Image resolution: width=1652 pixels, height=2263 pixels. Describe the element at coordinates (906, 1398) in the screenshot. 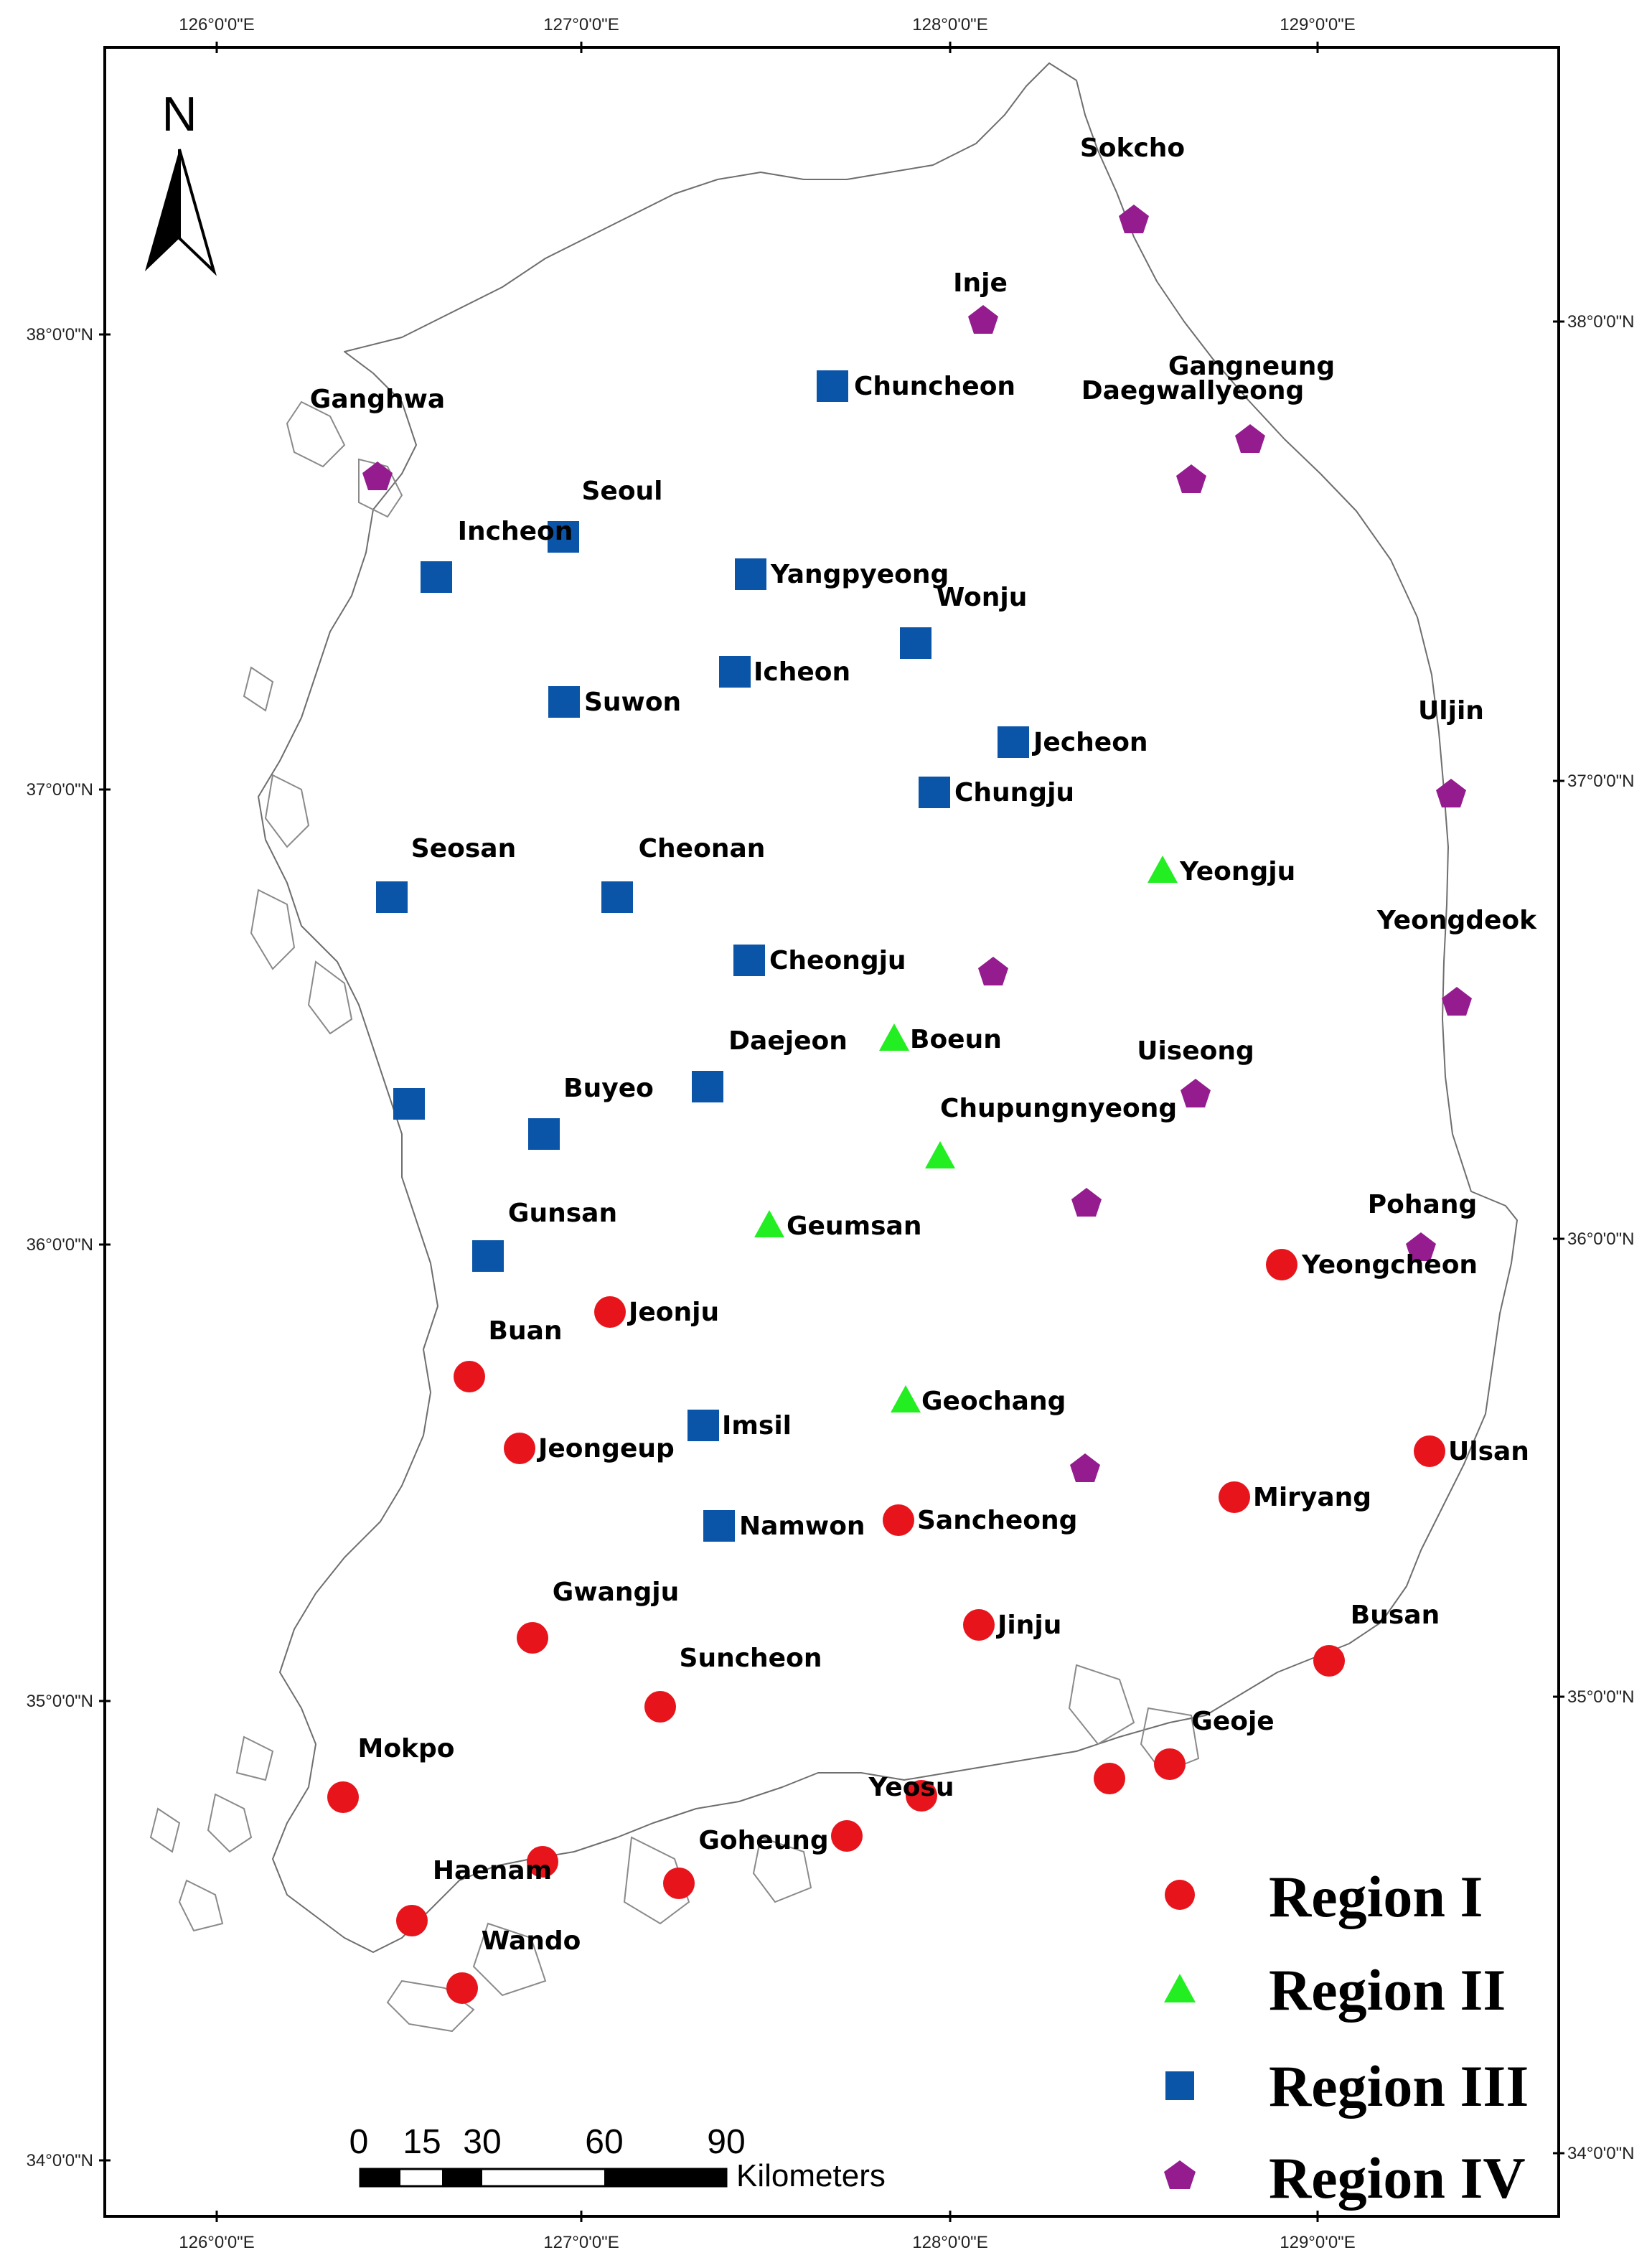

I see `station-marker-geochang` at that location.